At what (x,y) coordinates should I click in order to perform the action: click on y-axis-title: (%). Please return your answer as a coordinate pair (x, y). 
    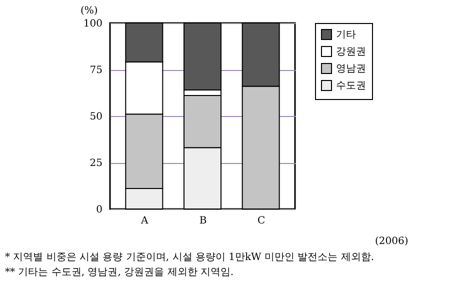
    Looking at the image, I should click on (89, 11).